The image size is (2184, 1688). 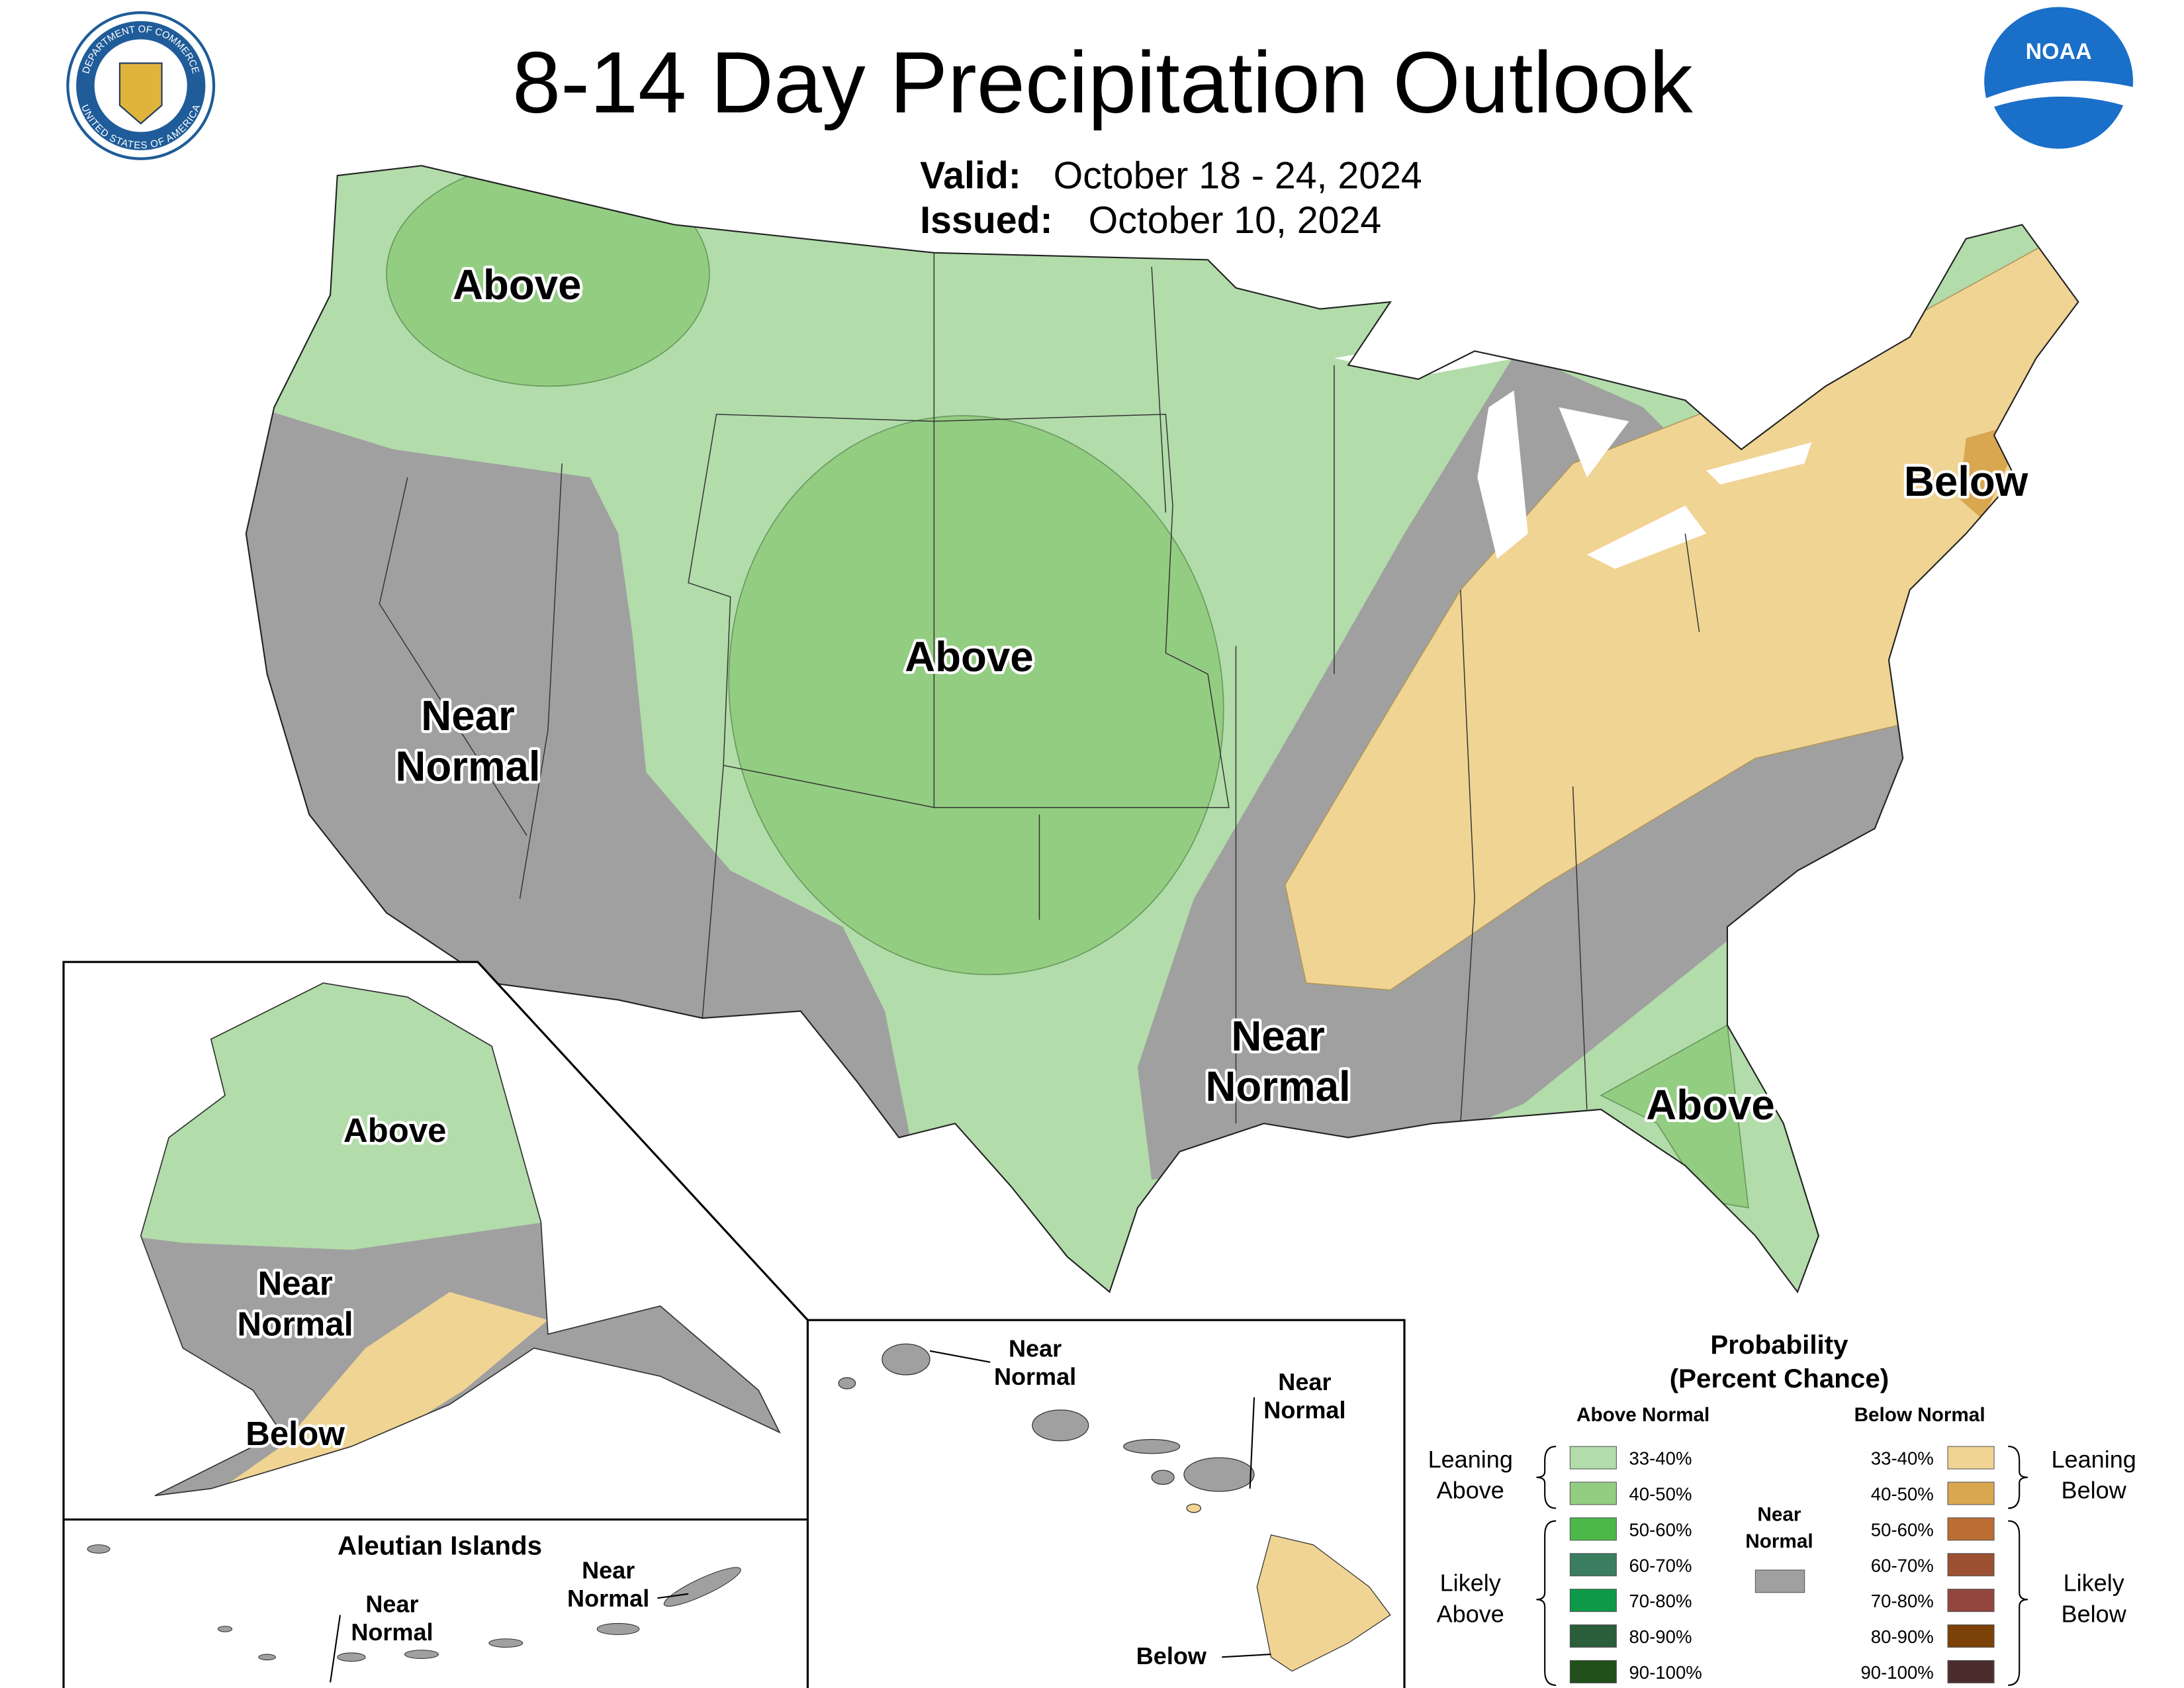 What do you see at coordinates (1779, 1515) in the screenshot?
I see `legend-near-label: Near` at bounding box center [1779, 1515].